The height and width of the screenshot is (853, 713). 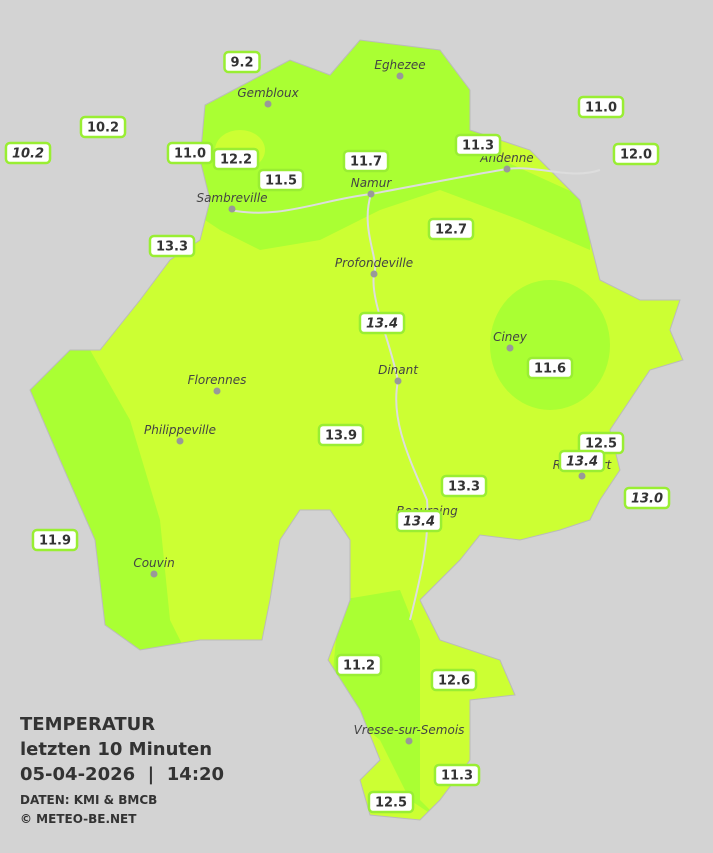 I want to click on station-label: 12.2, so click(x=236, y=159).